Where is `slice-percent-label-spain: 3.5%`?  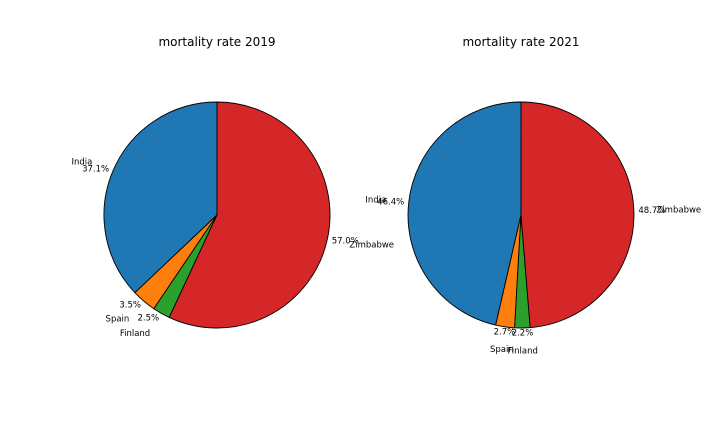 slice-percent-label-spain: 3.5% is located at coordinates (130, 306).